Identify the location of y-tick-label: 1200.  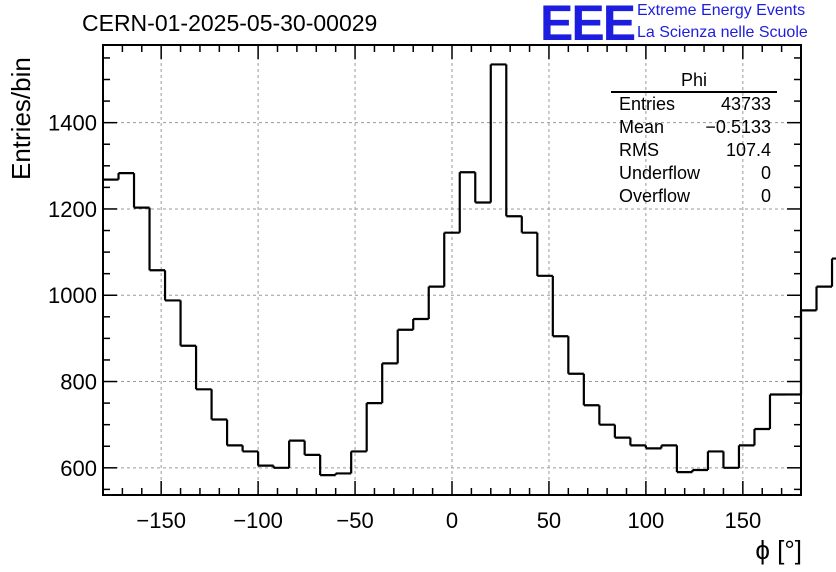
(72, 209).